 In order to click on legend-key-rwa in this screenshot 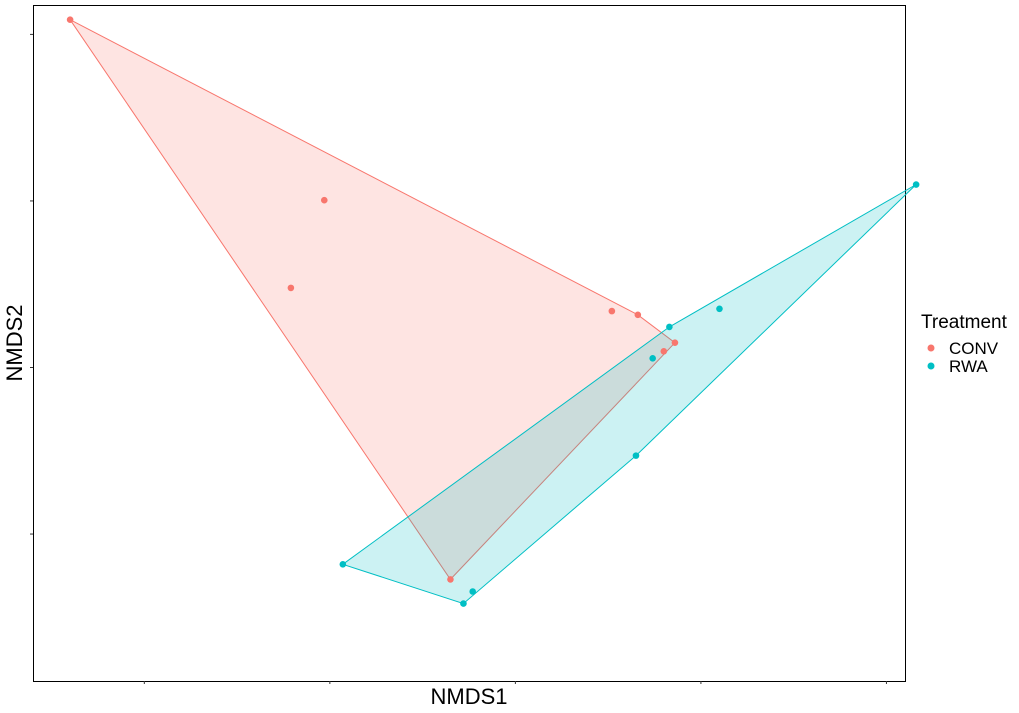, I will do `click(931, 366)`.